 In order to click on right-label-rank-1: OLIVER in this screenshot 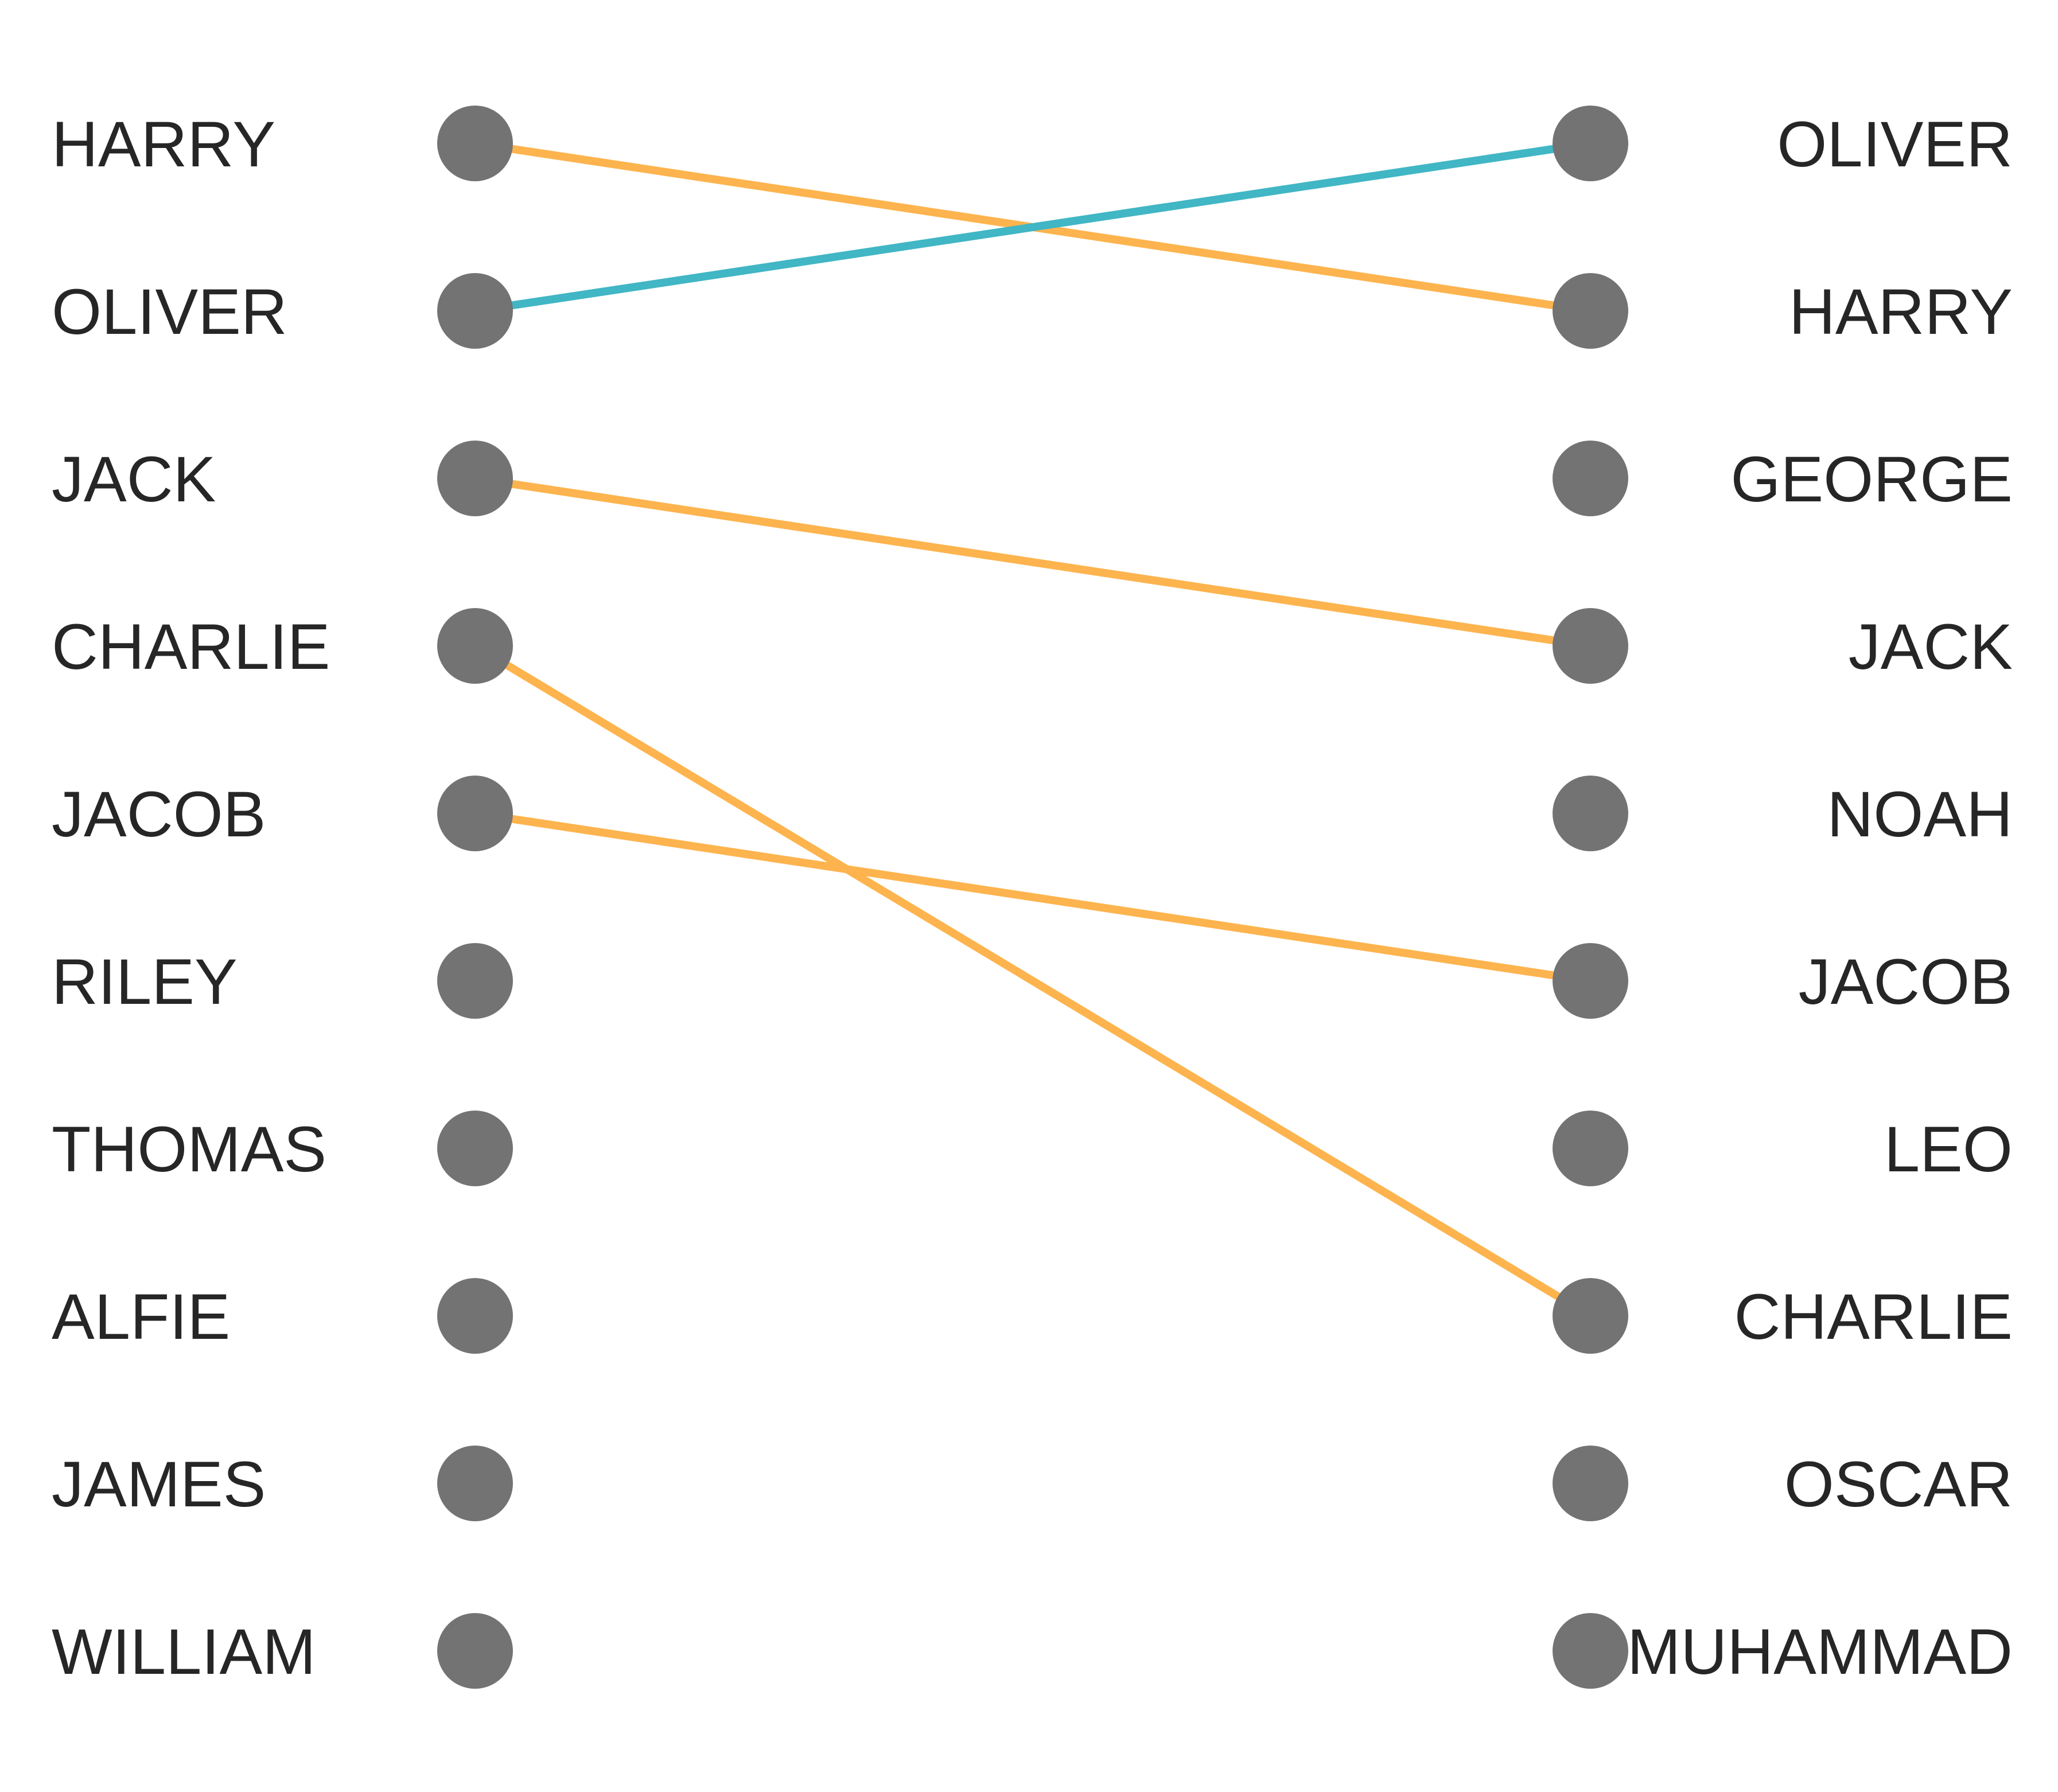, I will do `click(1895, 144)`.